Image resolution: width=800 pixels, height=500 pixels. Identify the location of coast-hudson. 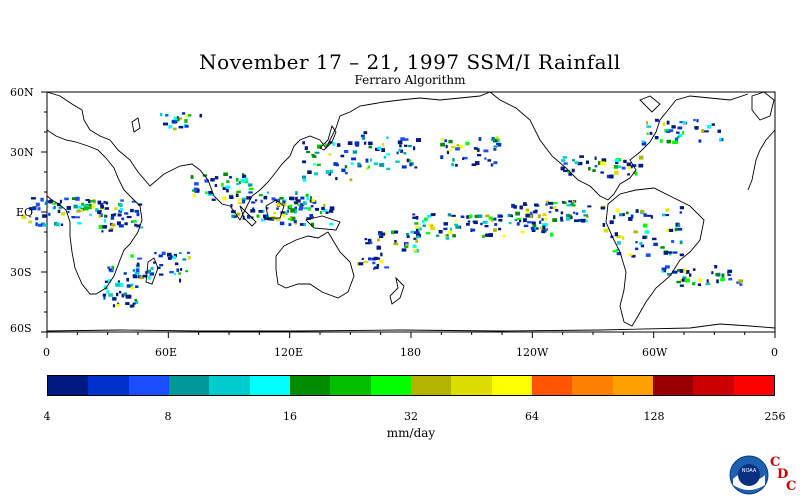
(650, 104).